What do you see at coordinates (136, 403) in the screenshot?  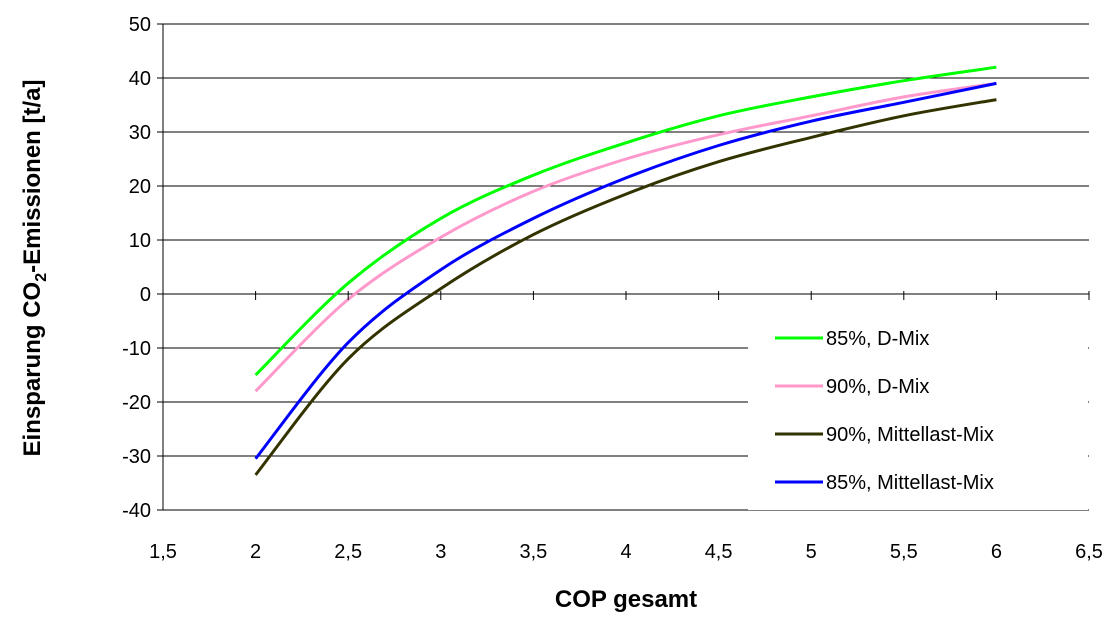 I see `y-tick-label: -20` at bounding box center [136, 403].